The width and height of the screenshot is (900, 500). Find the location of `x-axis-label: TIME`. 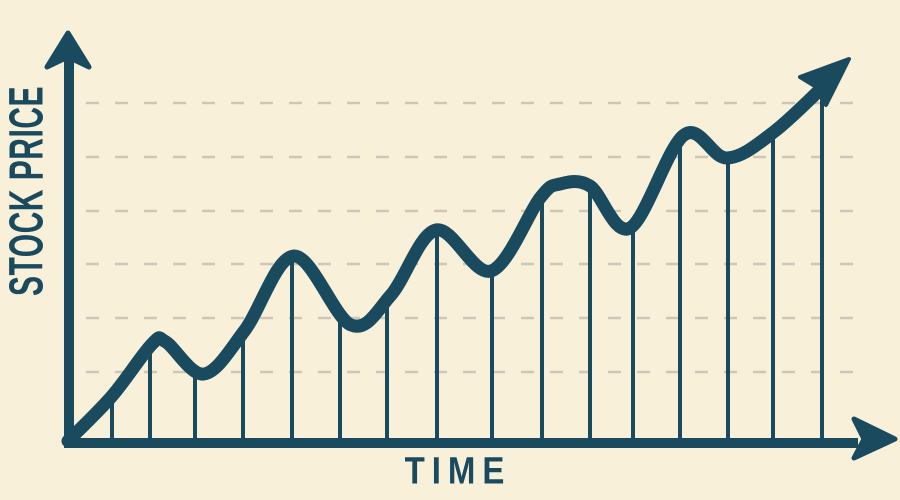

x-axis-label: TIME is located at coordinates (458, 470).